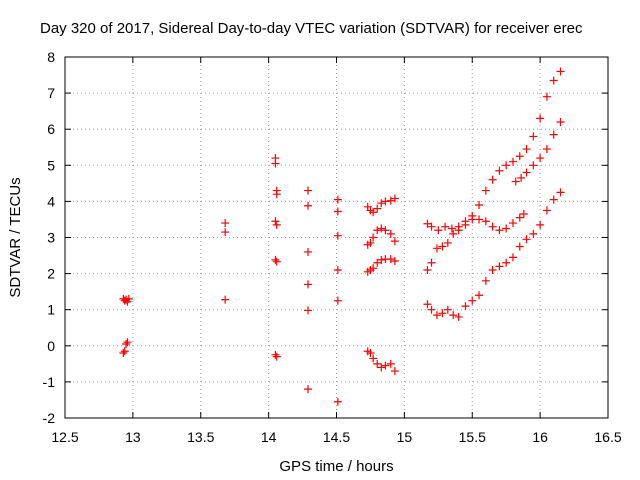 The height and width of the screenshot is (480, 640). Describe the element at coordinates (49, 418) in the screenshot. I see `y-tick-label: -2` at that location.